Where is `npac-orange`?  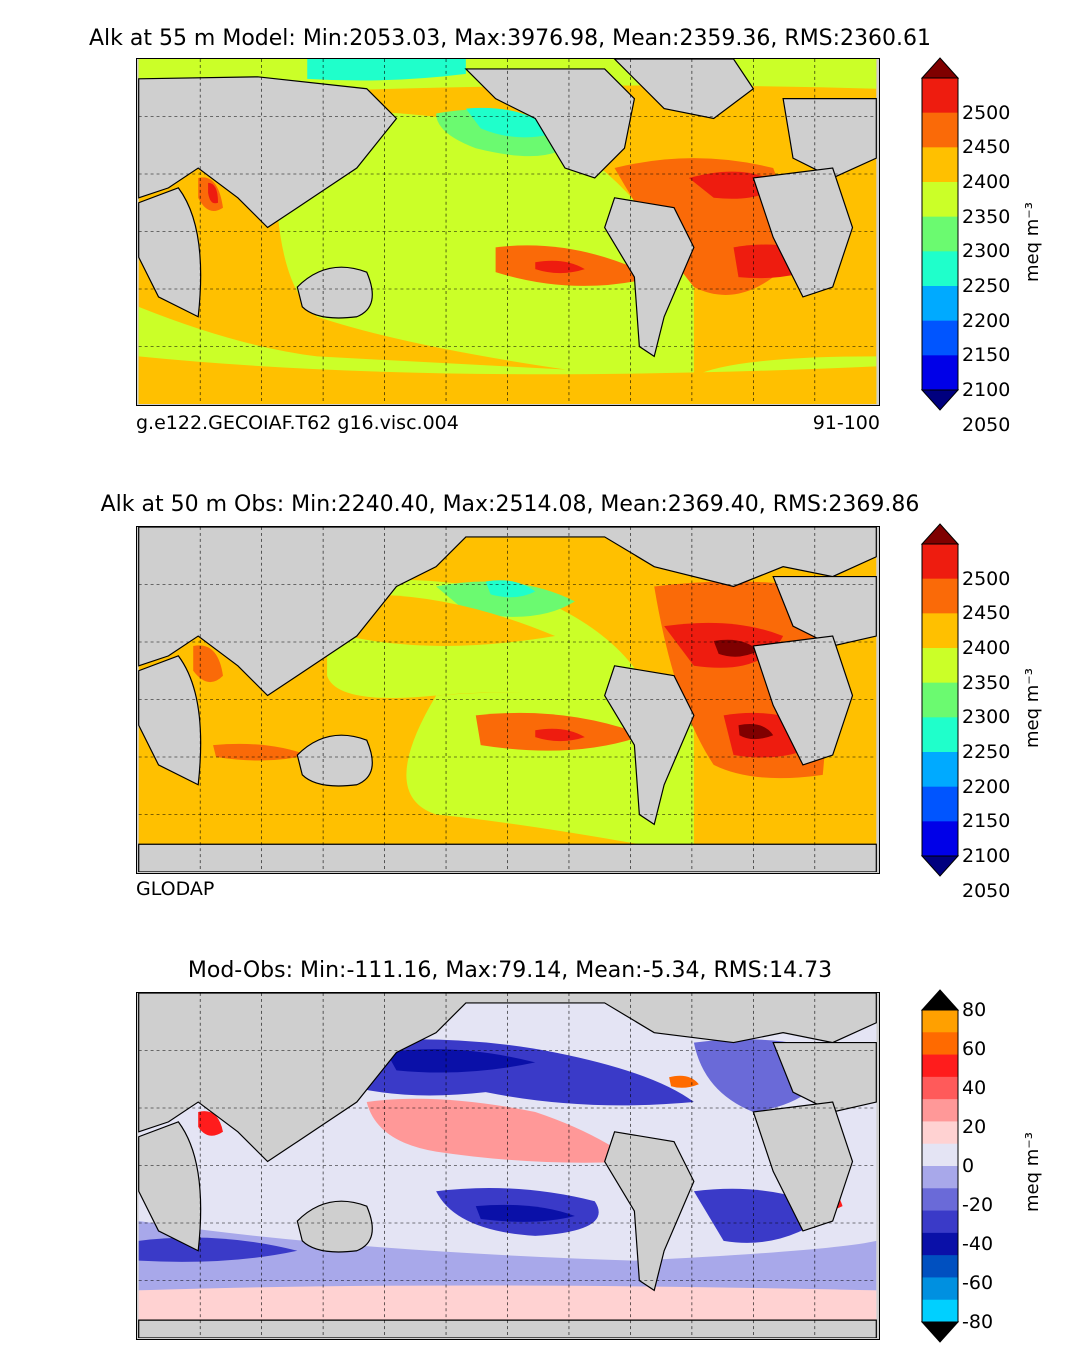
npac-orange is located at coordinates (446, 620).